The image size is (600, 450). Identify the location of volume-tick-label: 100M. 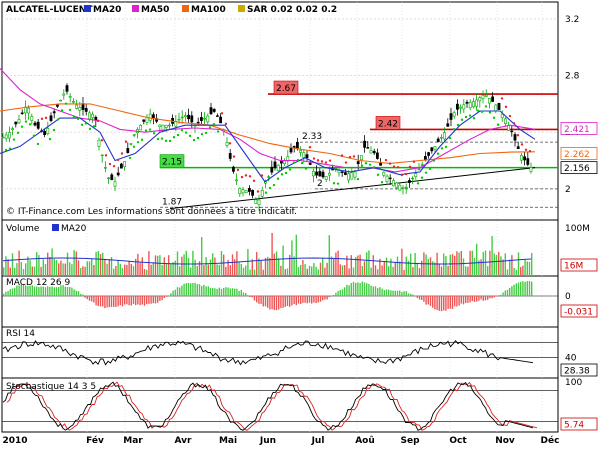
(577, 229).